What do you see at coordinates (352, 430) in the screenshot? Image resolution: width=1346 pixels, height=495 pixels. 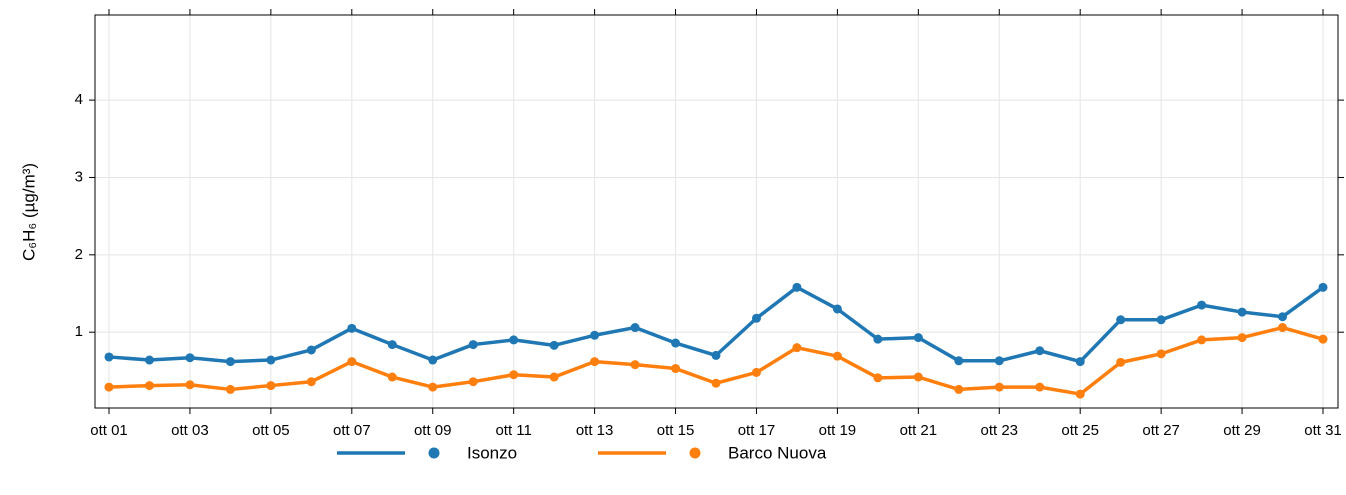 I see `x-tick-label: ott 07` at bounding box center [352, 430].